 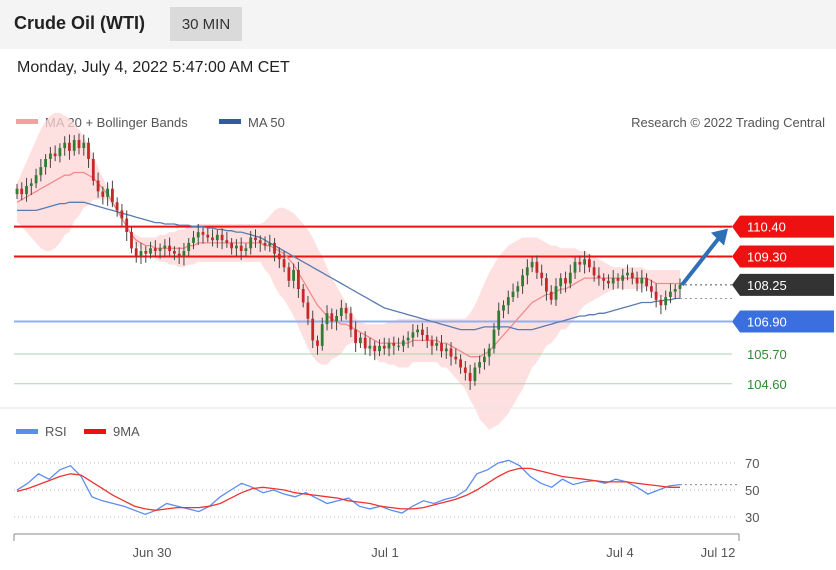 I want to click on level-tag-110.40, so click(x=783, y=226).